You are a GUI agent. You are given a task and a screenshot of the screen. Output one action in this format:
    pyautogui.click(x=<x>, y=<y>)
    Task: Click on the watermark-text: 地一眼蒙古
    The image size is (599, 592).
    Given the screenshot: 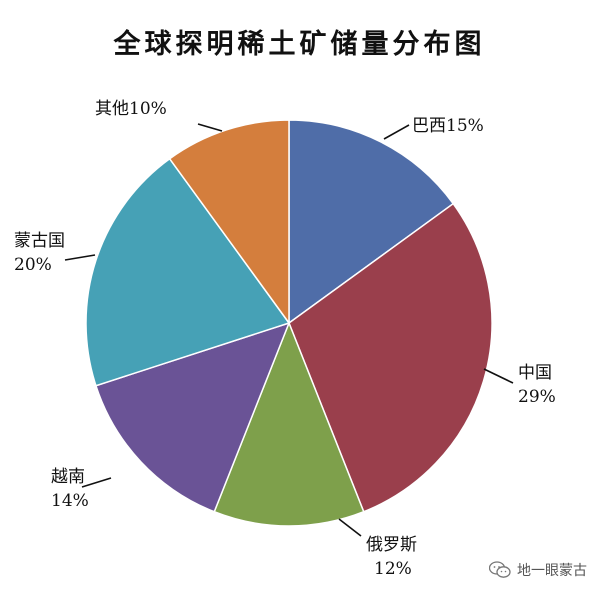 What is the action you would take?
    pyautogui.click(x=552, y=571)
    